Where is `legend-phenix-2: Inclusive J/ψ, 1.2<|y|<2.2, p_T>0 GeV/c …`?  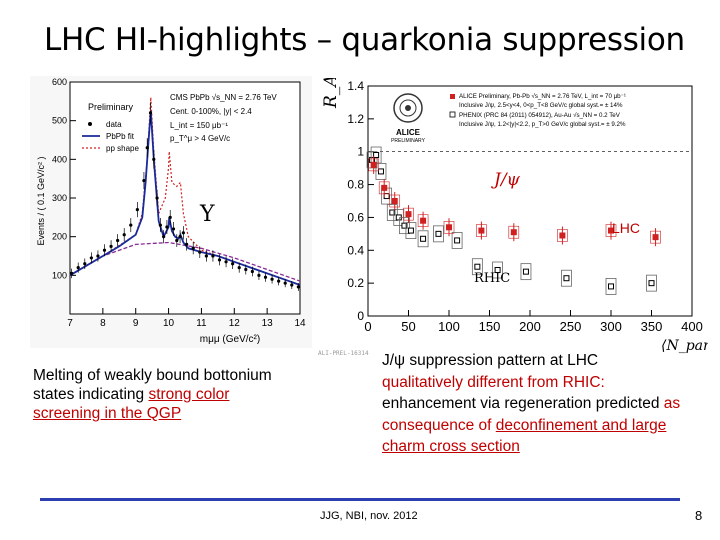 legend-phenix-2: Inclusive J/ψ, 1.2<|y|<2.2, p_T>0 GeV/c … is located at coordinates (542, 124).